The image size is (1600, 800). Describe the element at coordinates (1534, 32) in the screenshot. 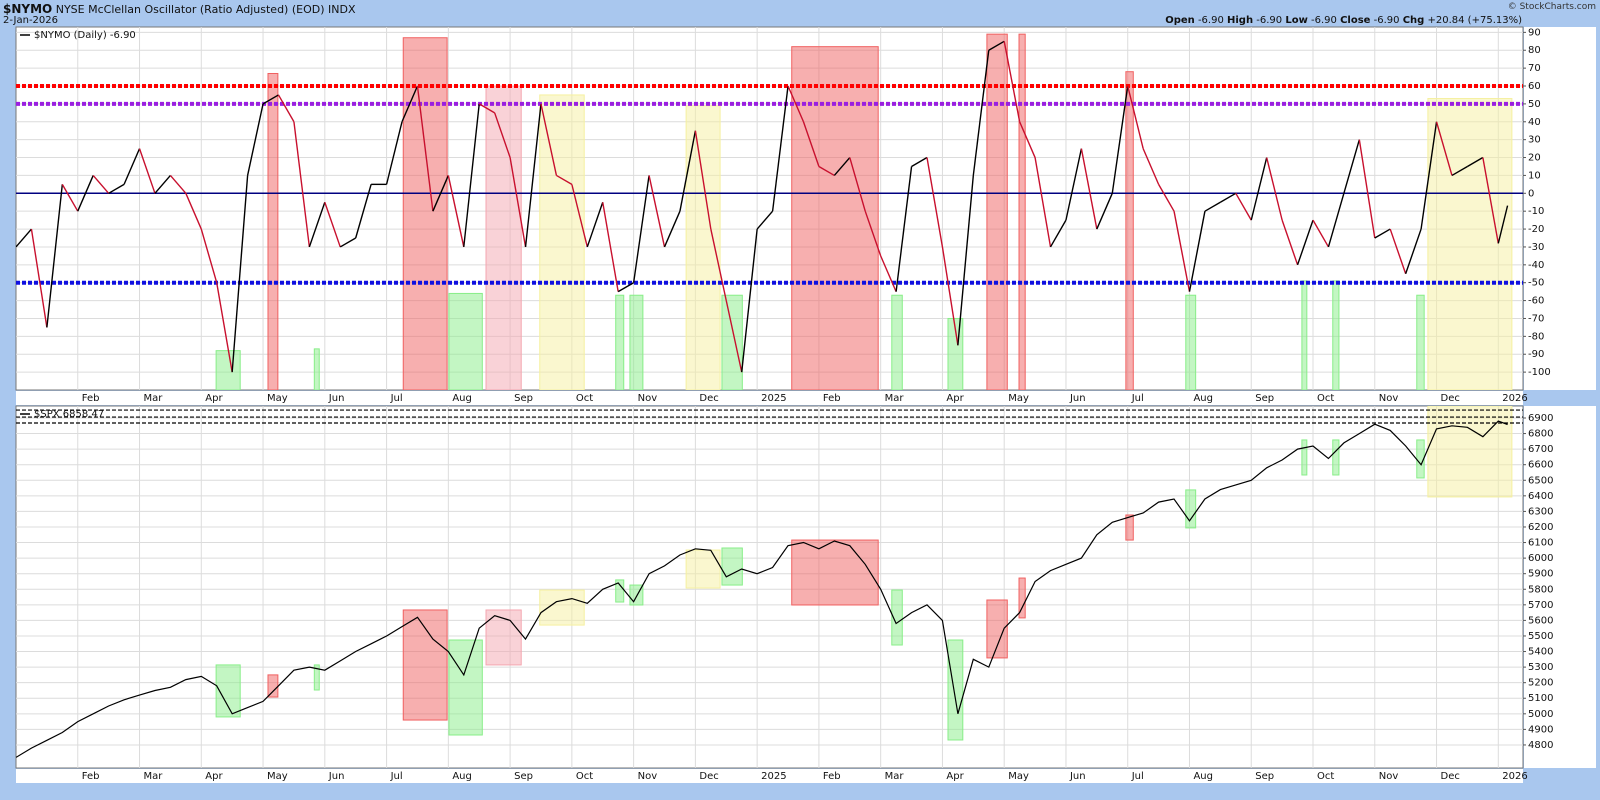

I see `y-tick-label: 90` at that location.